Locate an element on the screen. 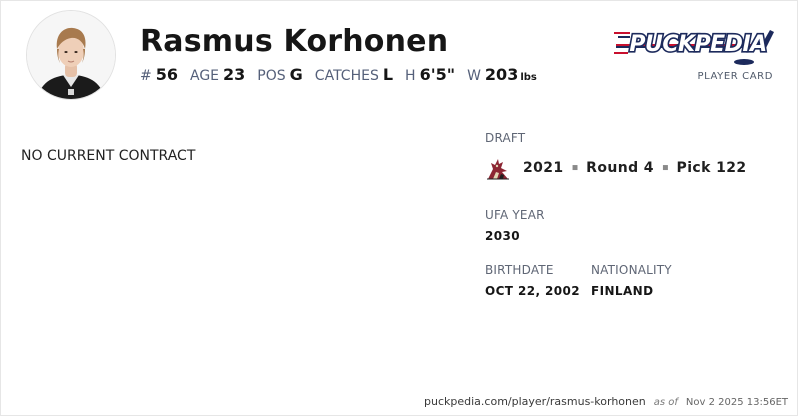 This screenshot has height=418, width=800. stat-label: # is located at coordinates (146, 76).